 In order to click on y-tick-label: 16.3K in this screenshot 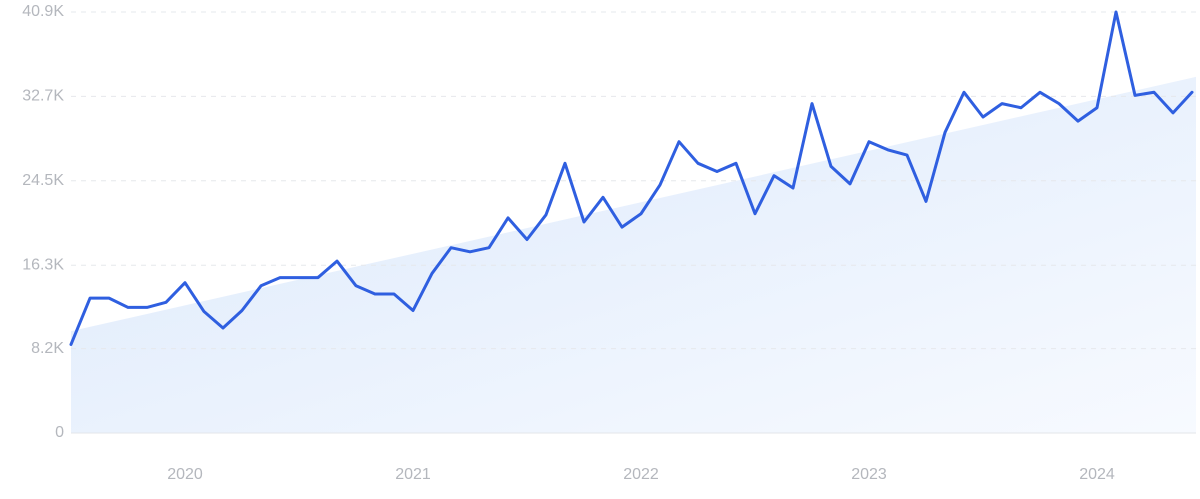, I will do `click(43, 264)`.